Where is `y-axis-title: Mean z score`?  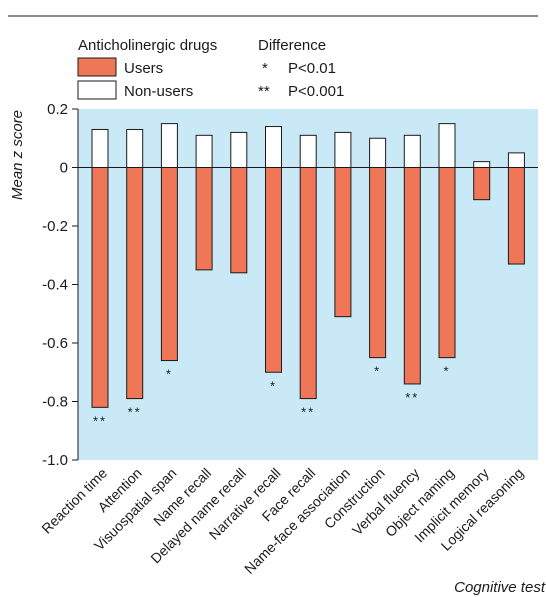
y-axis-title: Mean z score is located at coordinates (17, 155).